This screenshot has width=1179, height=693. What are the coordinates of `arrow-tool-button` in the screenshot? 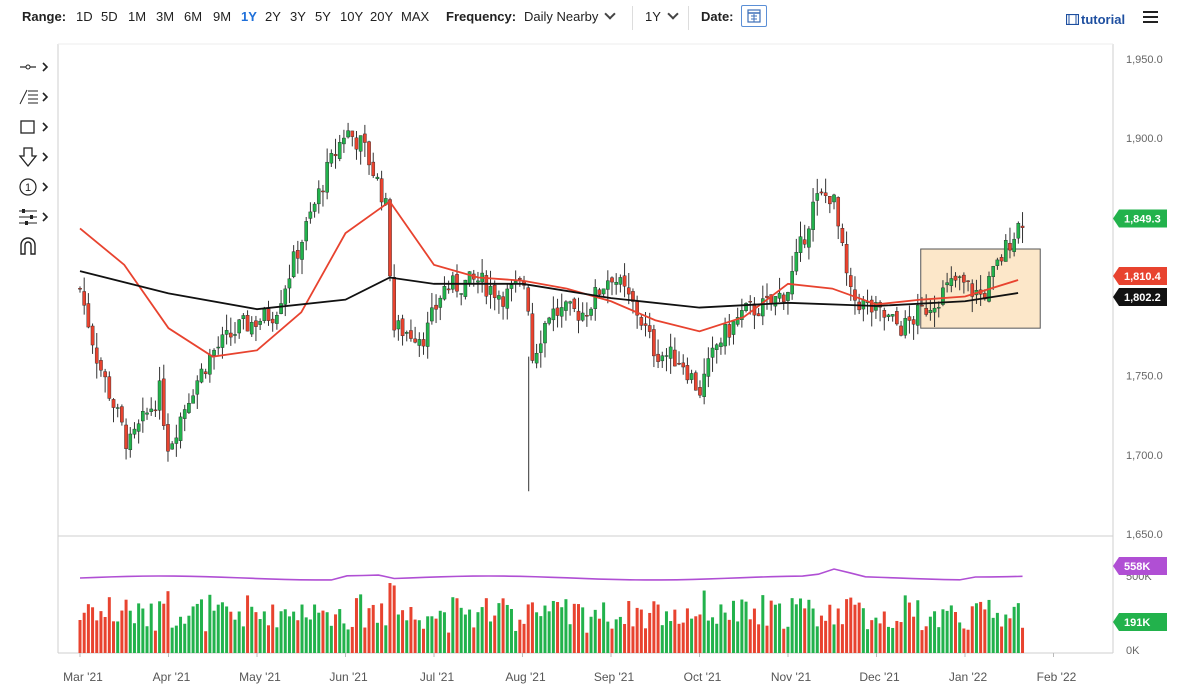 It's located at (34, 157).